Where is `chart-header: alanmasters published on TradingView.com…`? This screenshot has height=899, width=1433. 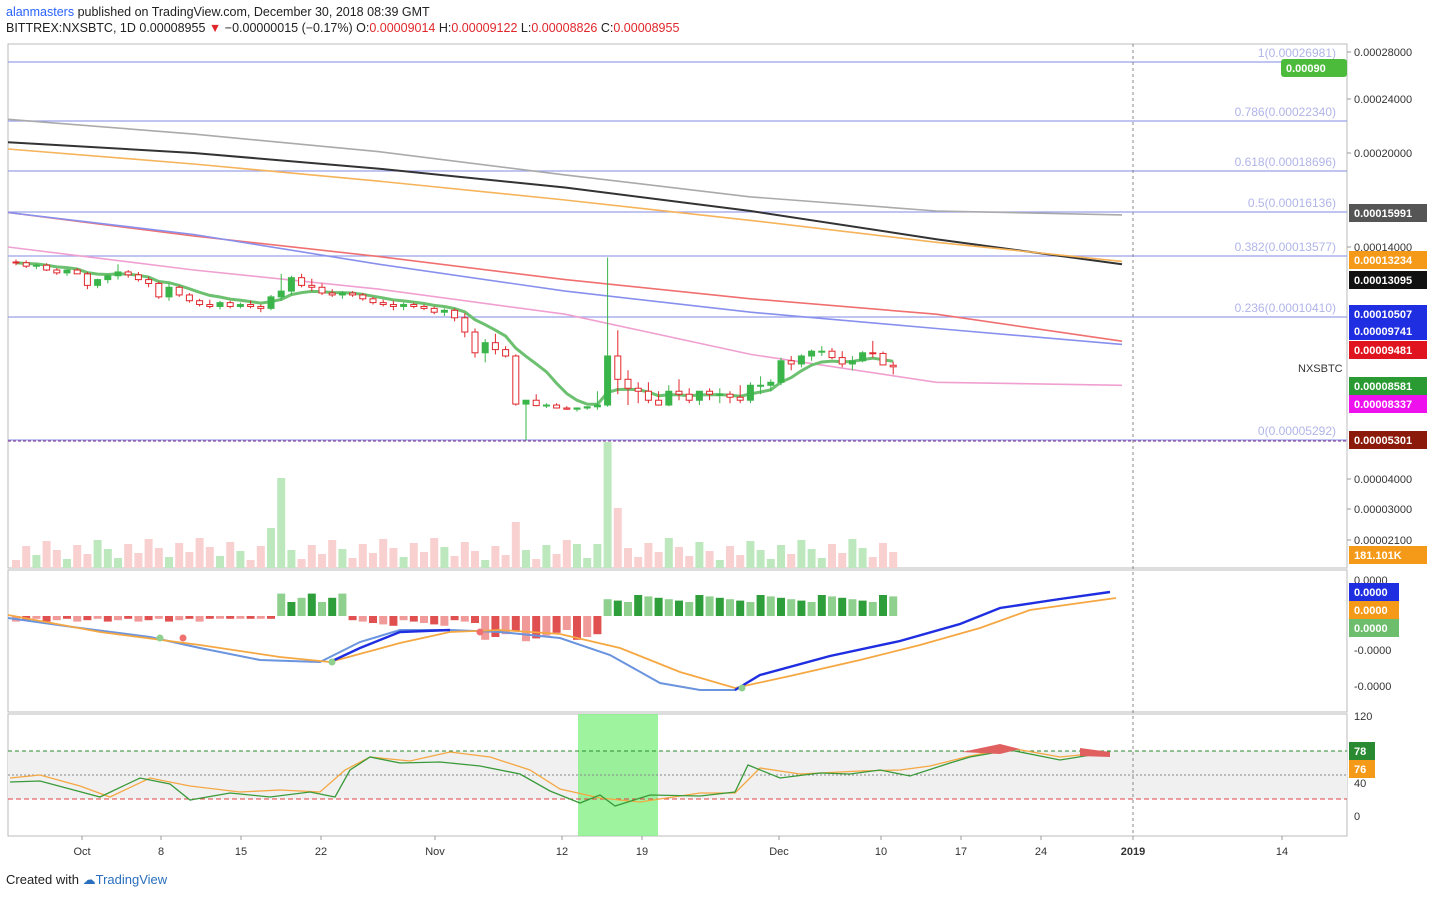 chart-header: alanmasters published on TradingView.com… is located at coordinates (218, 12).